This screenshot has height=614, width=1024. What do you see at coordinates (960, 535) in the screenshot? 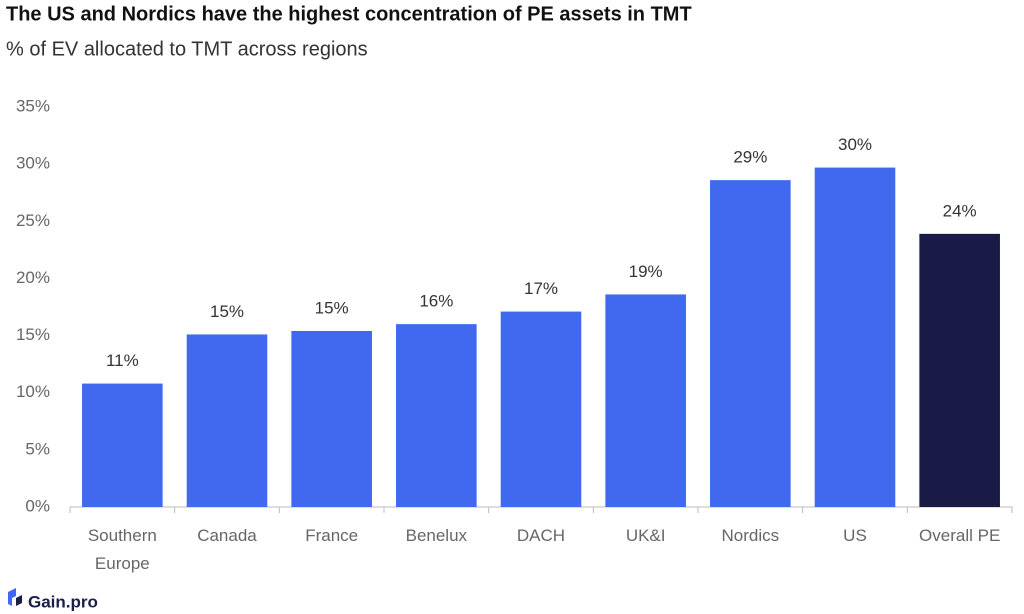
I see `x-tick-label: Overall PE` at bounding box center [960, 535].